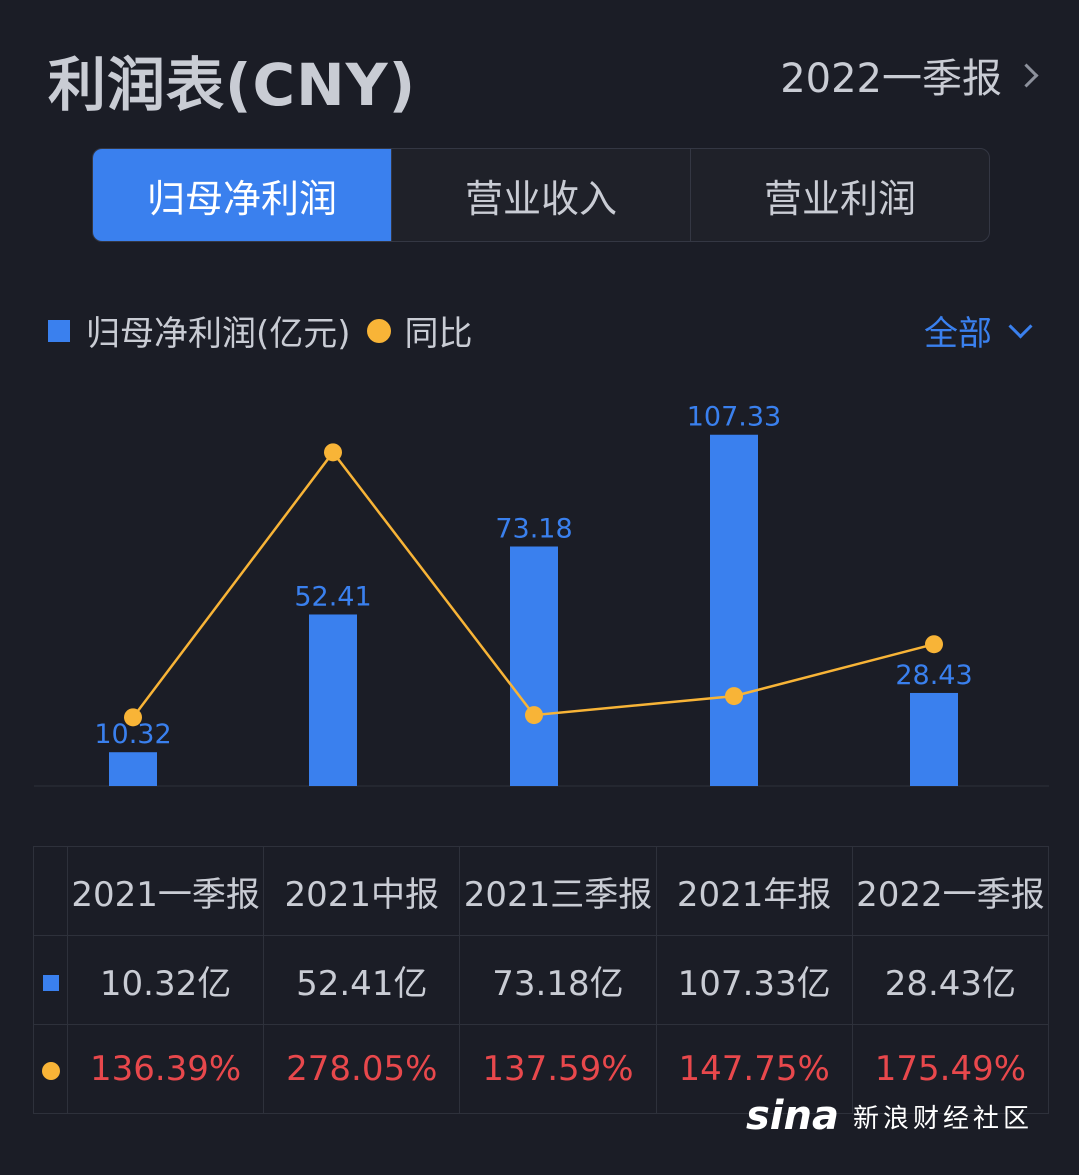 The height and width of the screenshot is (1175, 1079). I want to click on yoy-cell: 278.05%, so click(362, 1069).